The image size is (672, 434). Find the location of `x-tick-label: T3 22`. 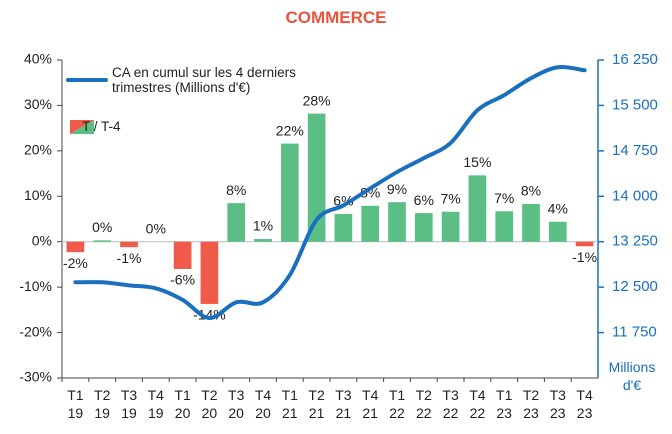

x-tick-label: T3 22 is located at coordinates (450, 404).